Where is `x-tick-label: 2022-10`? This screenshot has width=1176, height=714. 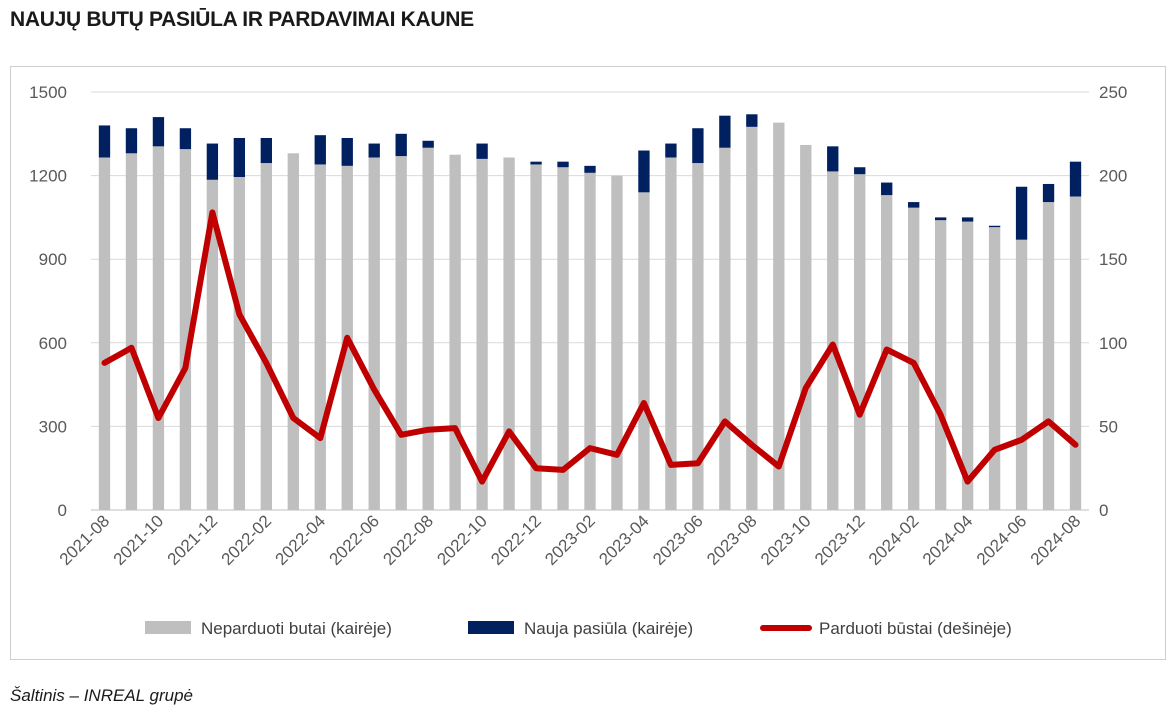 x-tick-label: 2022-10 is located at coordinates (462, 540).